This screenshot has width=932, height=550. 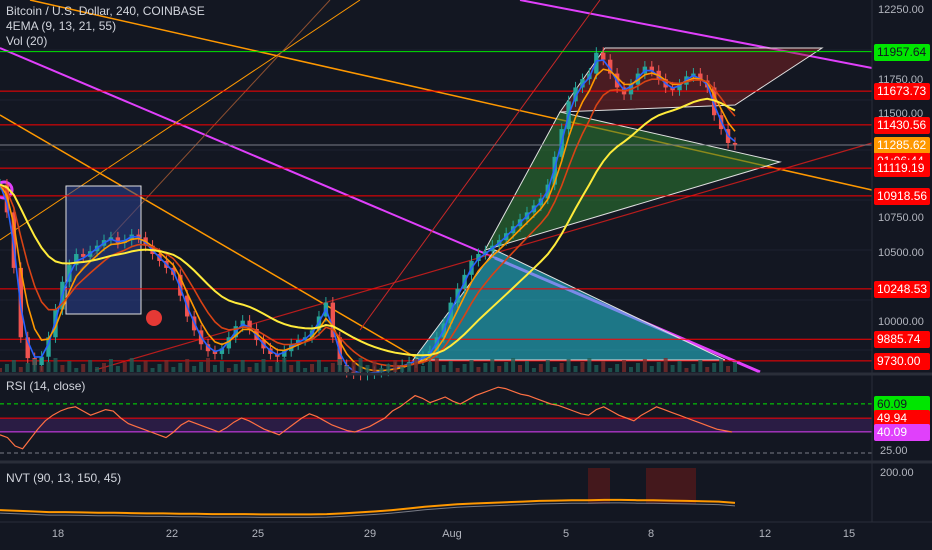 I want to click on x-tick-label: 29, so click(x=370, y=534).